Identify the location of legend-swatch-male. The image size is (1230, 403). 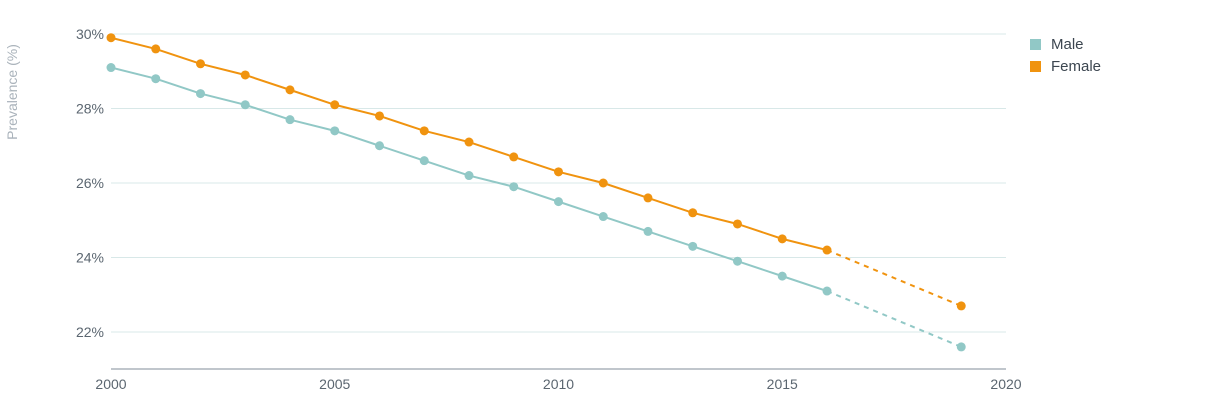
(1035, 44).